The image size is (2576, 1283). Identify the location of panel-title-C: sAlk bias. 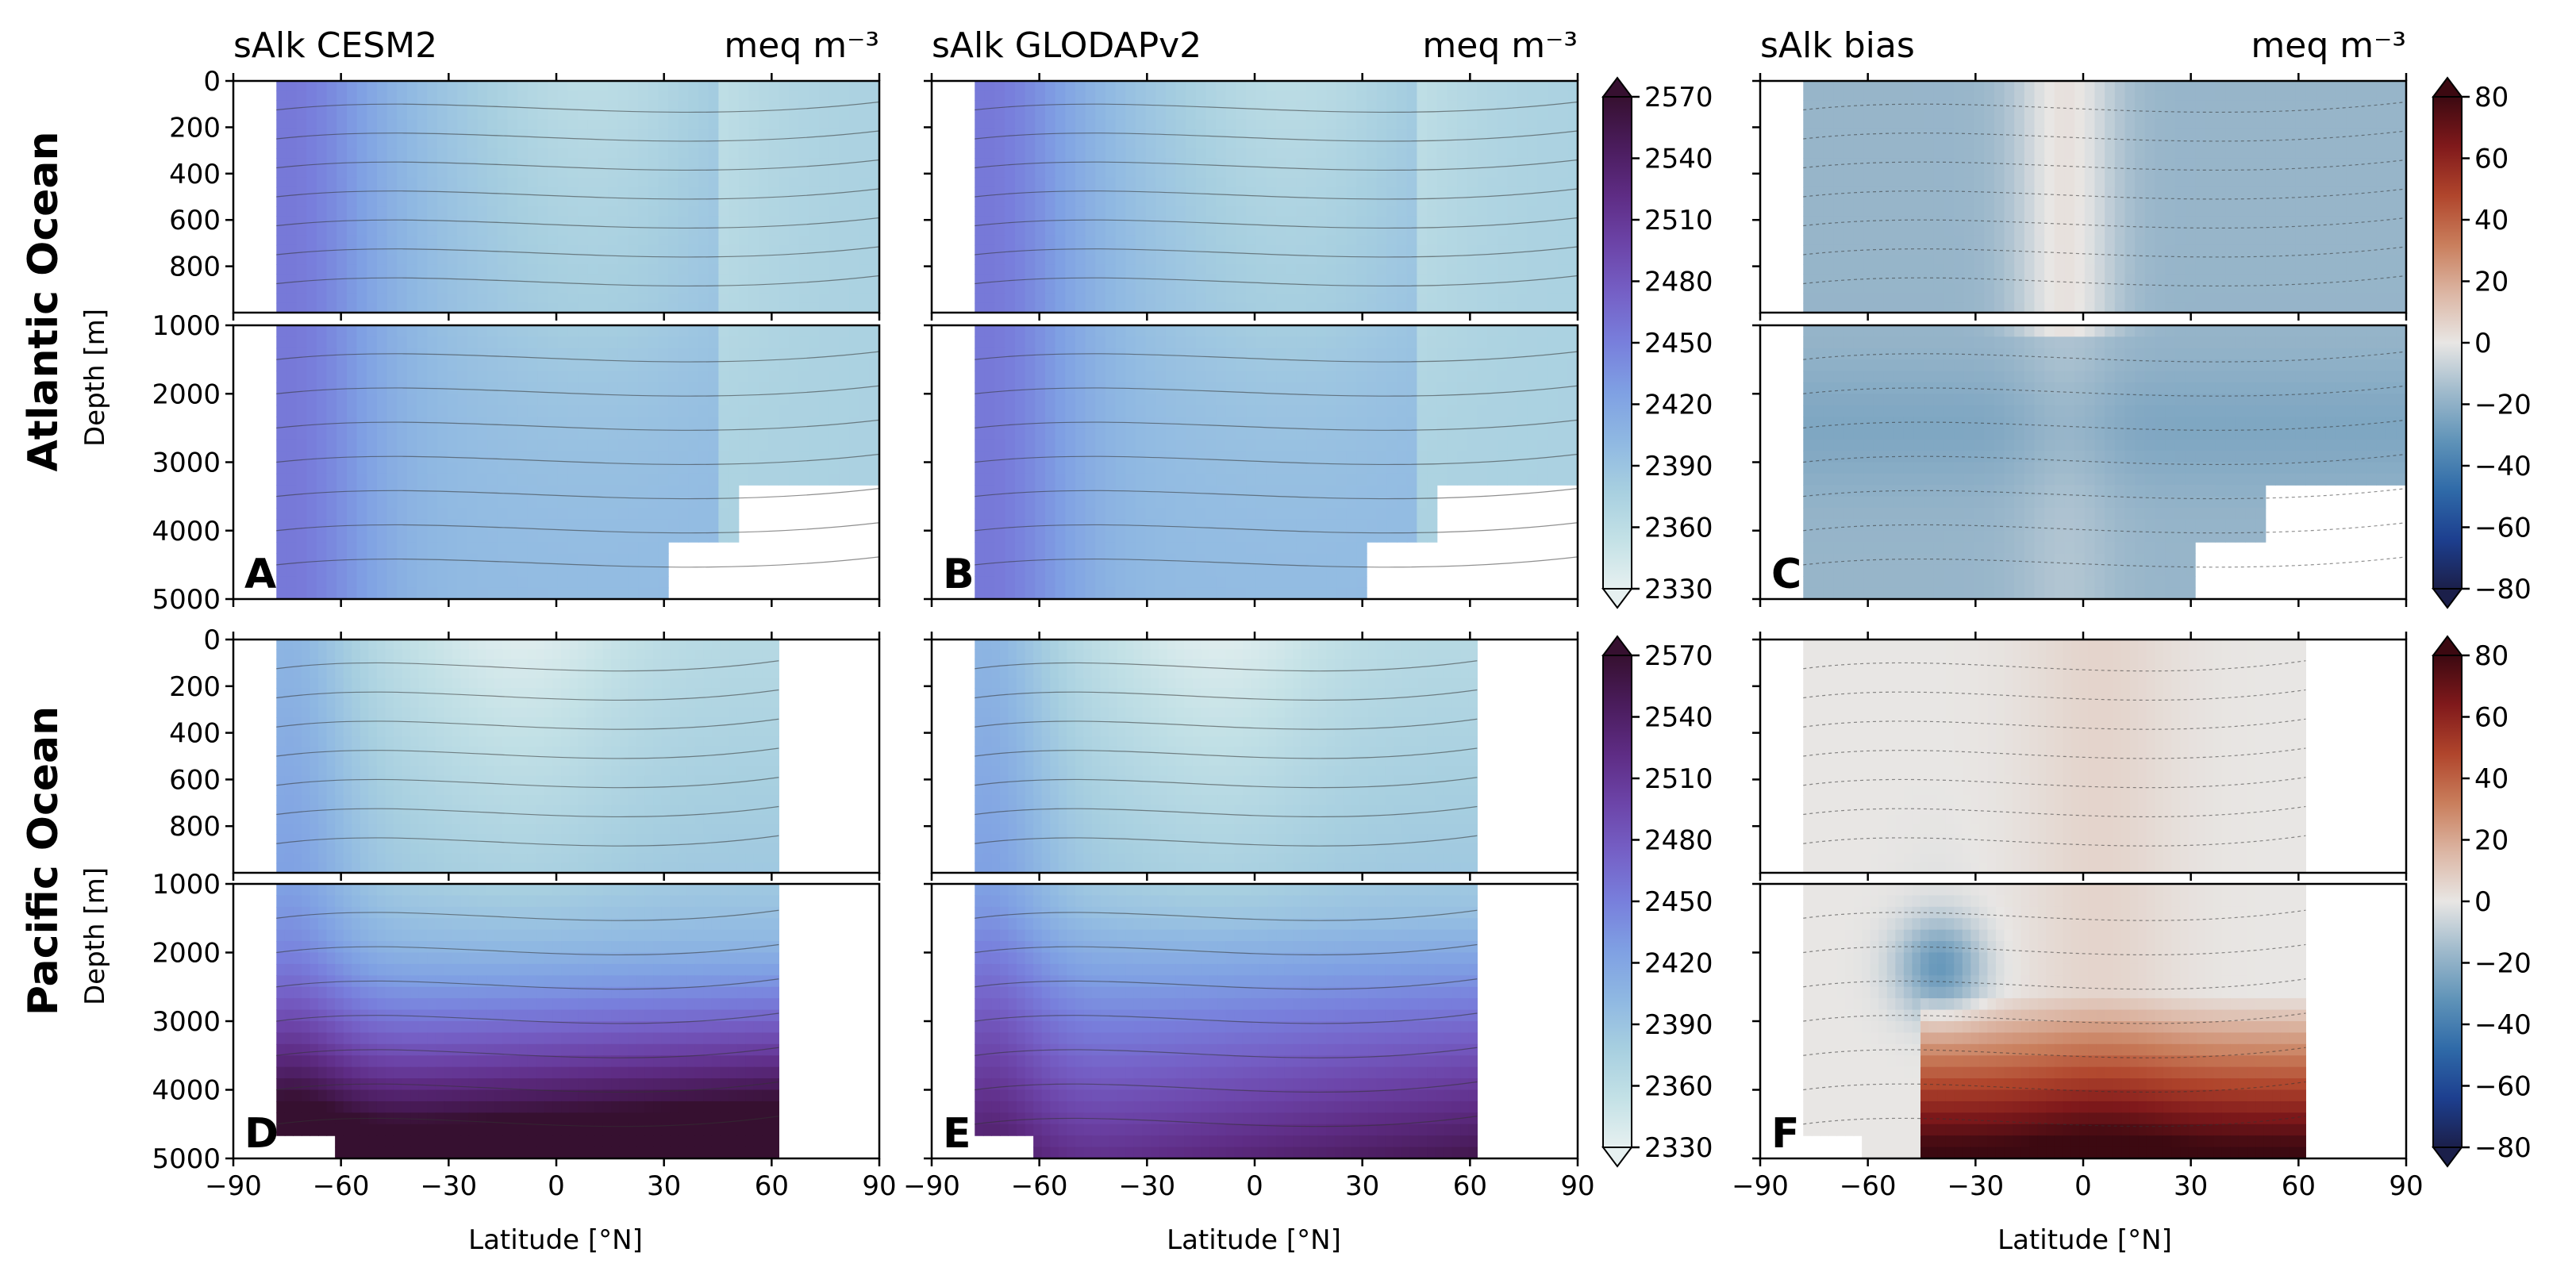
(1837, 45).